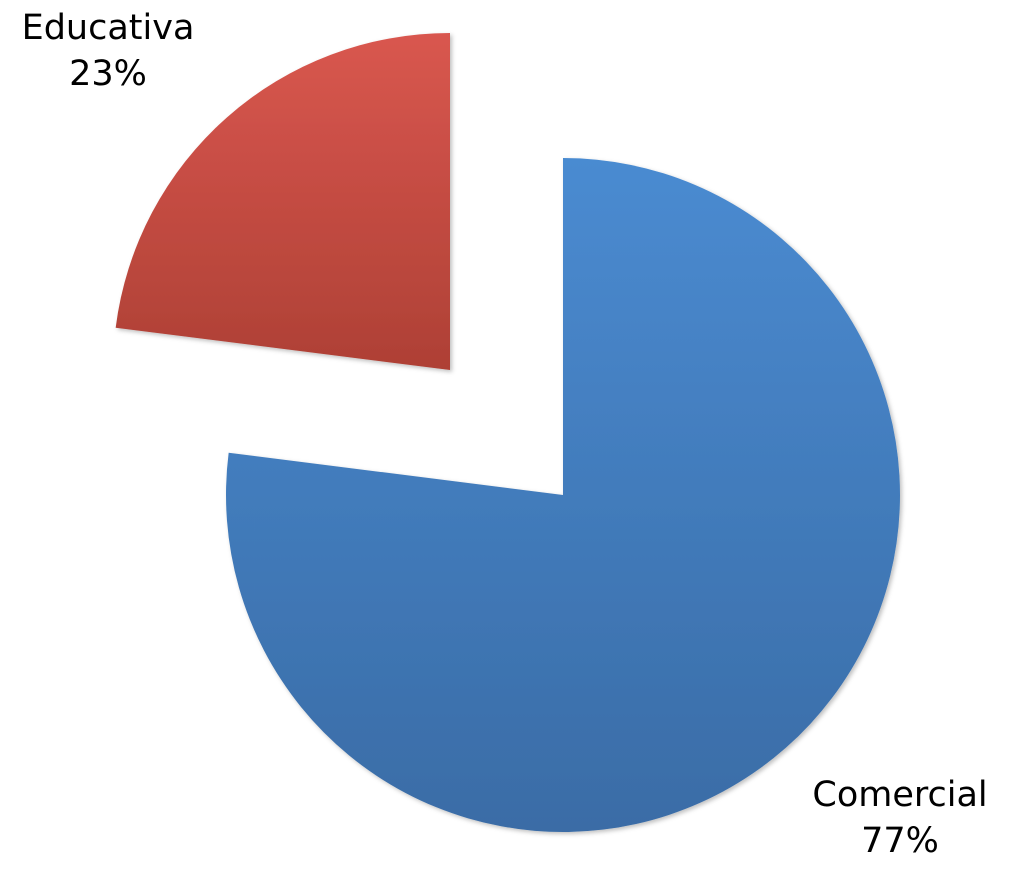 The image size is (1009, 869). Describe the element at coordinates (900, 841) in the screenshot. I see `slice-label-comercial-value: 77%` at that location.